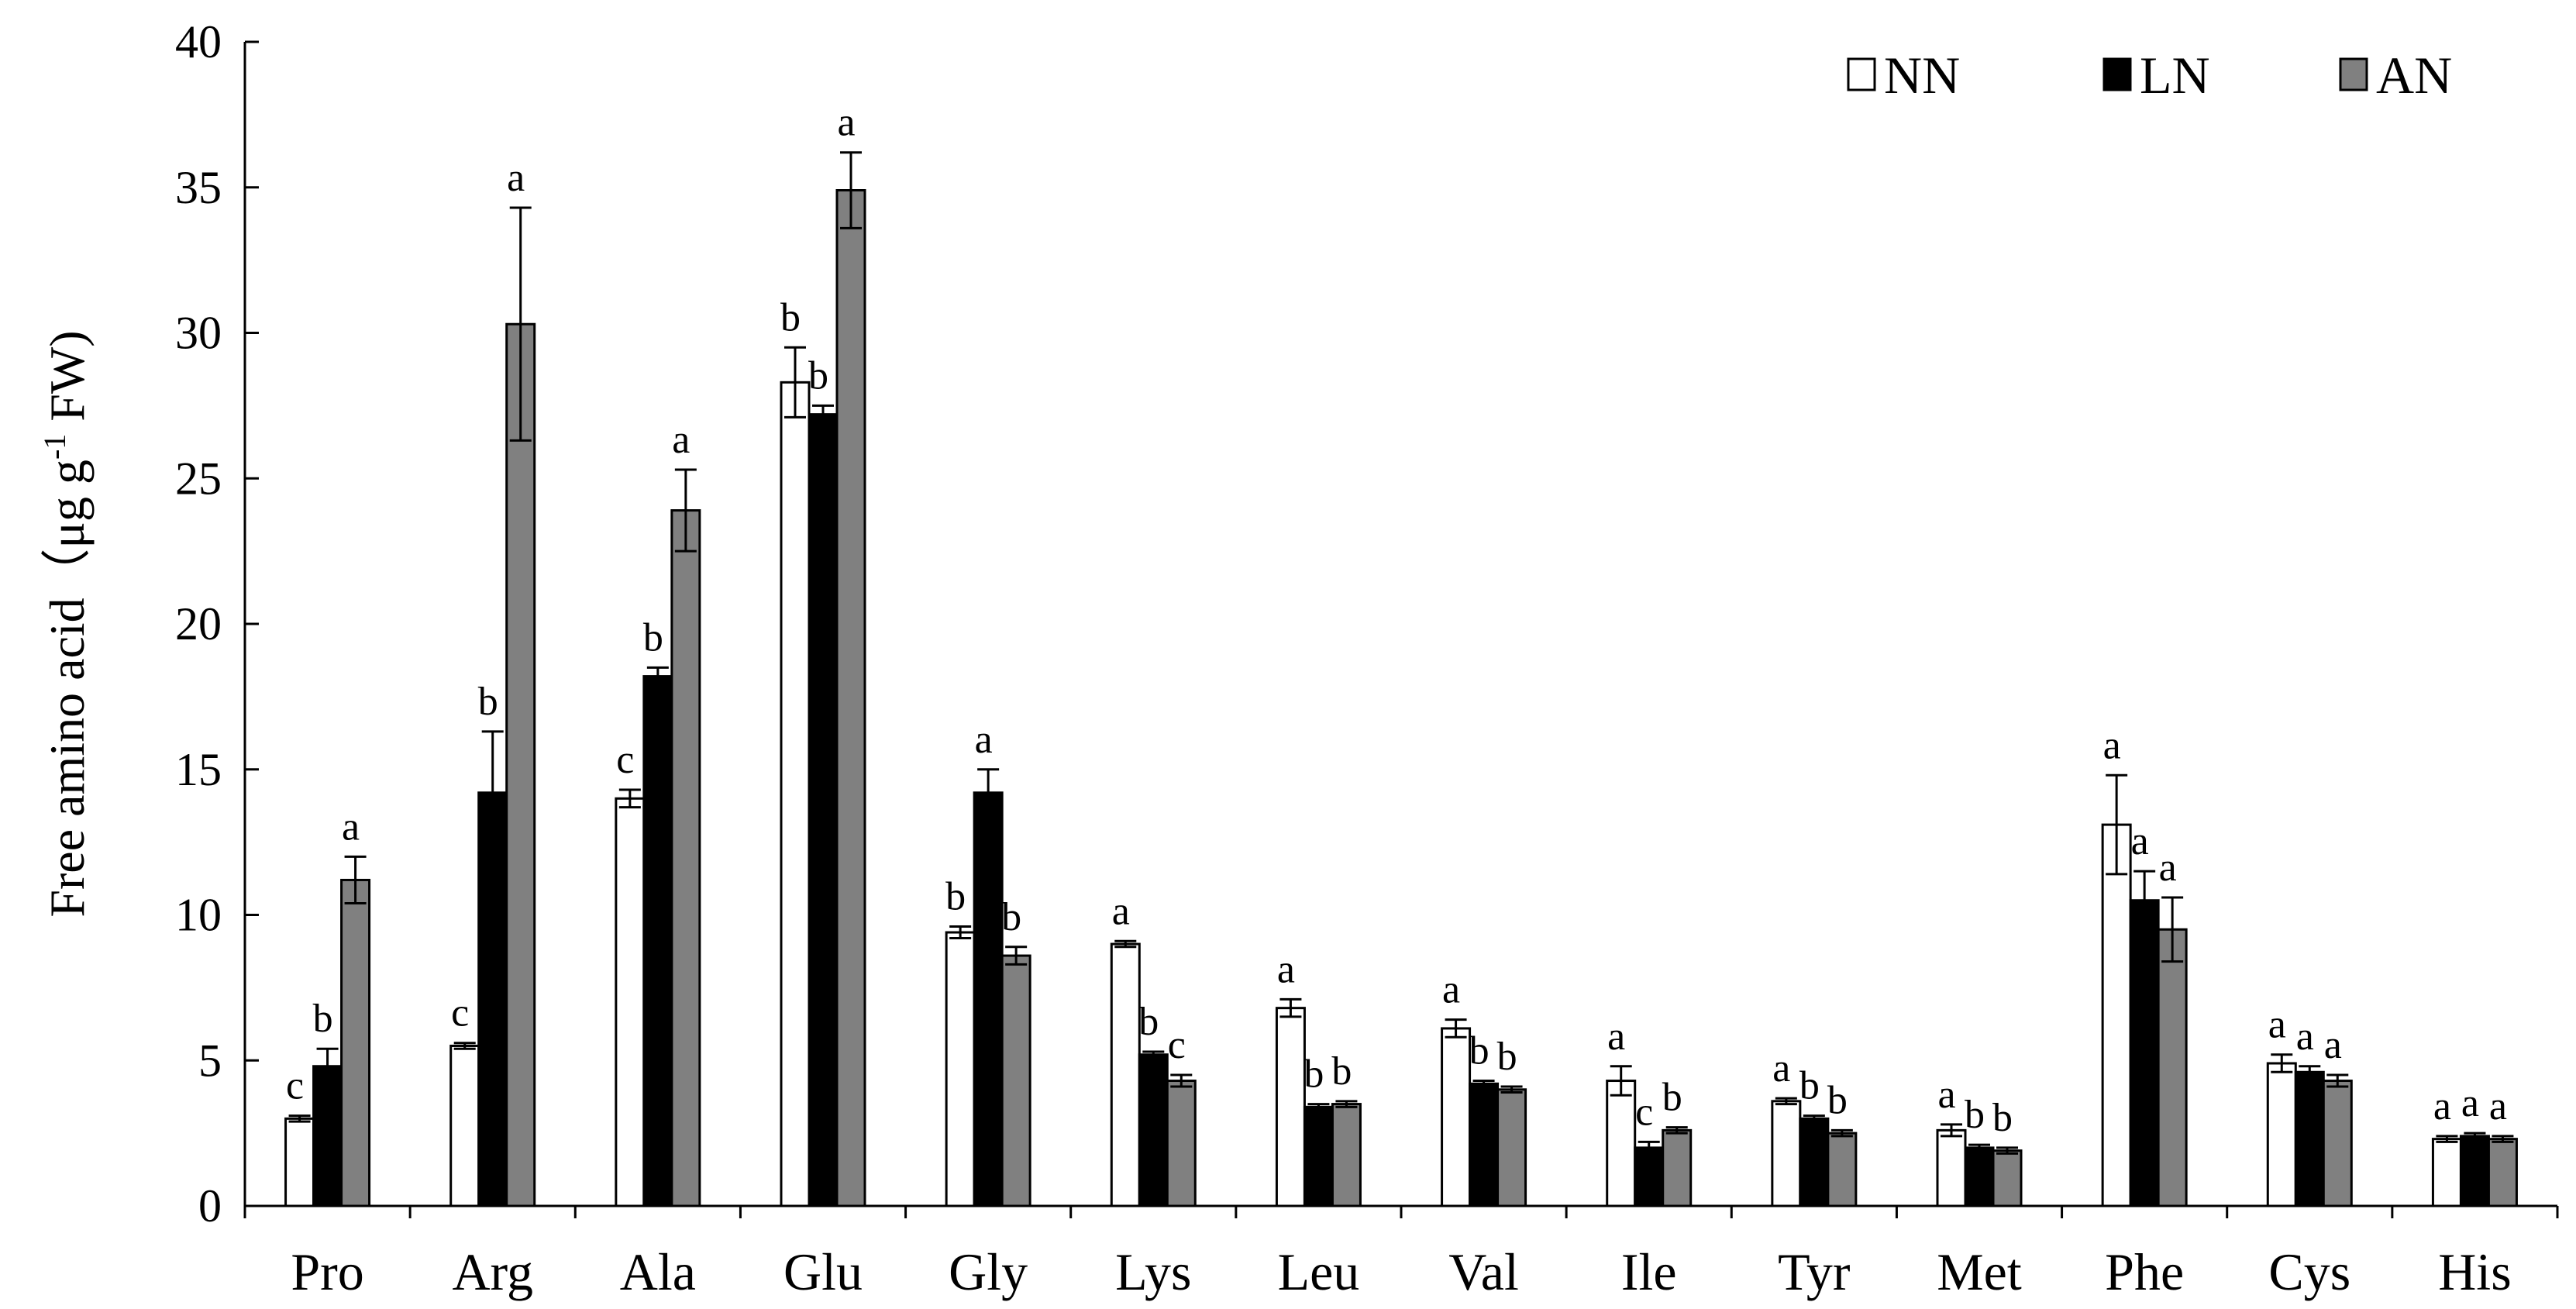 The width and height of the screenshot is (2576, 1309). What do you see at coordinates (1511, 1147) in the screenshot?
I see `bar-an-val` at bounding box center [1511, 1147].